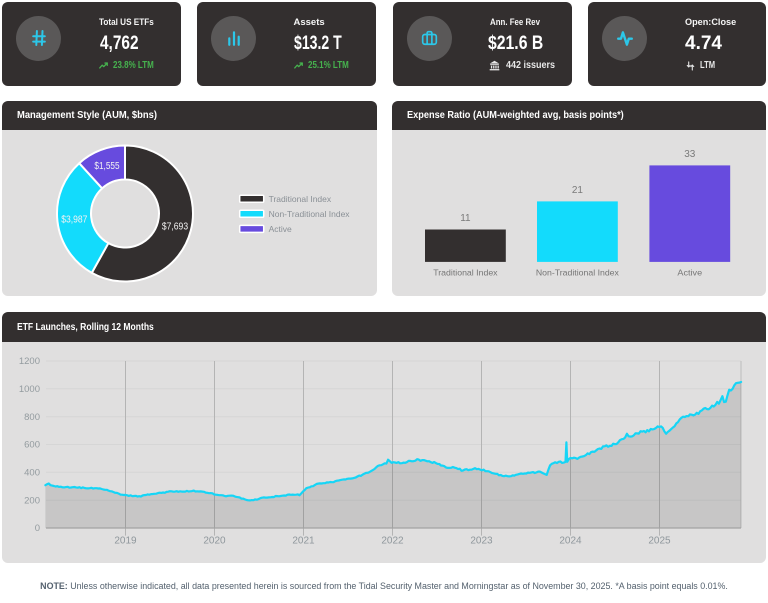 Image resolution: width=768 pixels, height=603 pixels. Describe the element at coordinates (690, 154) in the screenshot. I see `svg-text: 33` at that location.